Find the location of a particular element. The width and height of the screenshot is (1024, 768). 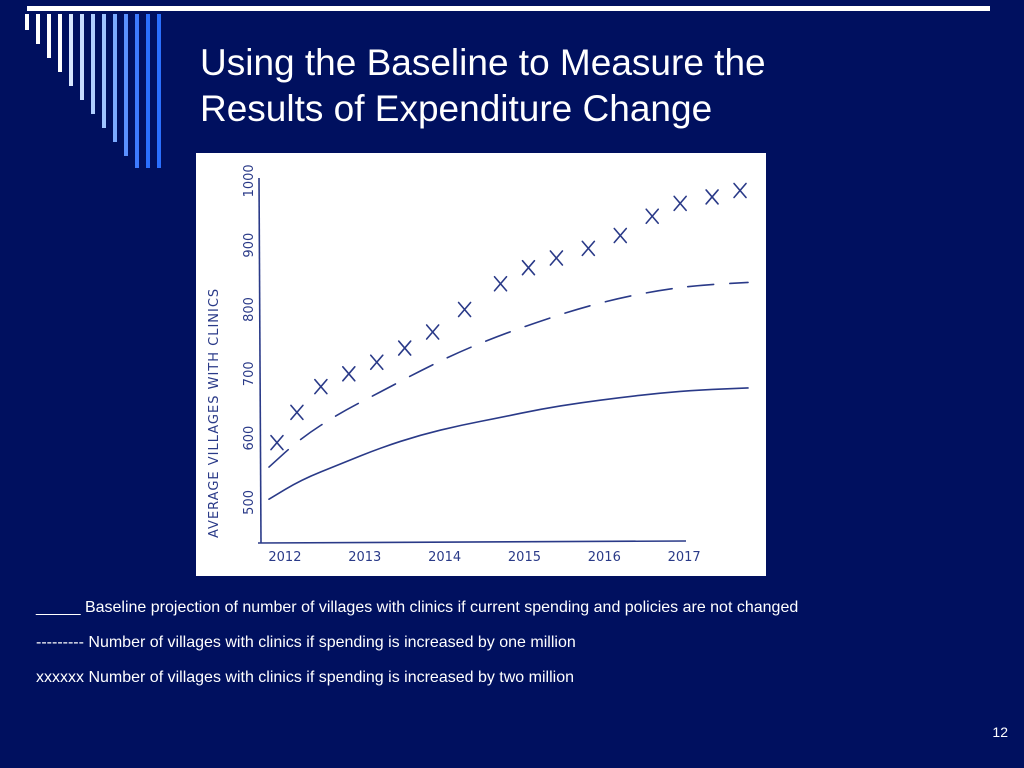

y-tick-label: 600 is located at coordinates (249, 438).